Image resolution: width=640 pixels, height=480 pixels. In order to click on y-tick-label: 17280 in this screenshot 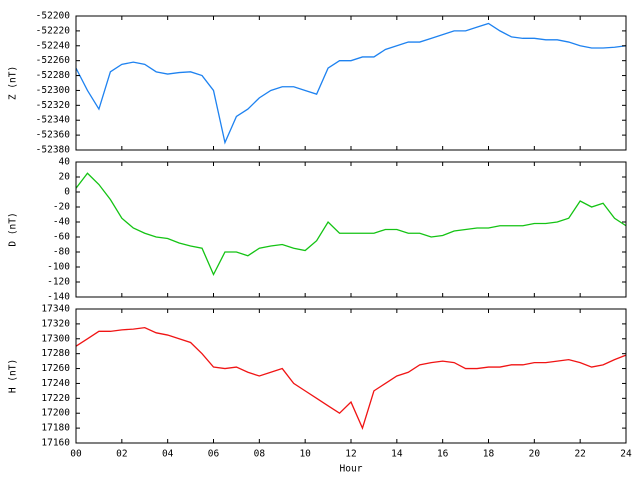, I will do `click(55, 353)`.